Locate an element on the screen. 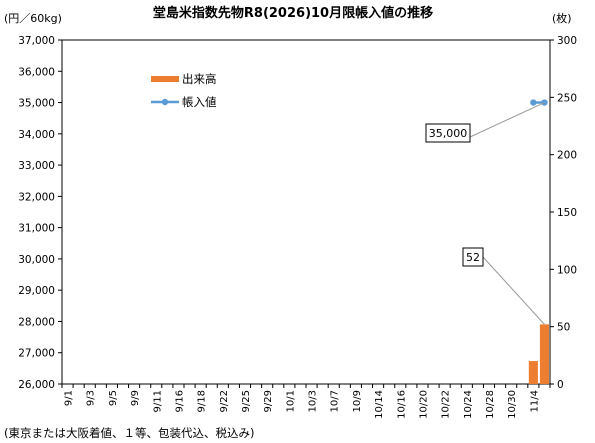 The image size is (595, 443). callout-label: 35,000 is located at coordinates (448, 133).